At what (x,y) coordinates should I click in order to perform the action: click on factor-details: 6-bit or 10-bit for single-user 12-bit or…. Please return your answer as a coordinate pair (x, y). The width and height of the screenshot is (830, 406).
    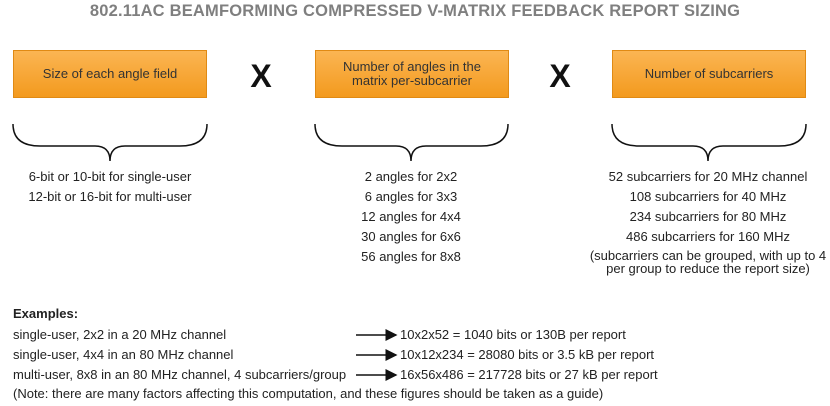
    Looking at the image, I should click on (115, 187).